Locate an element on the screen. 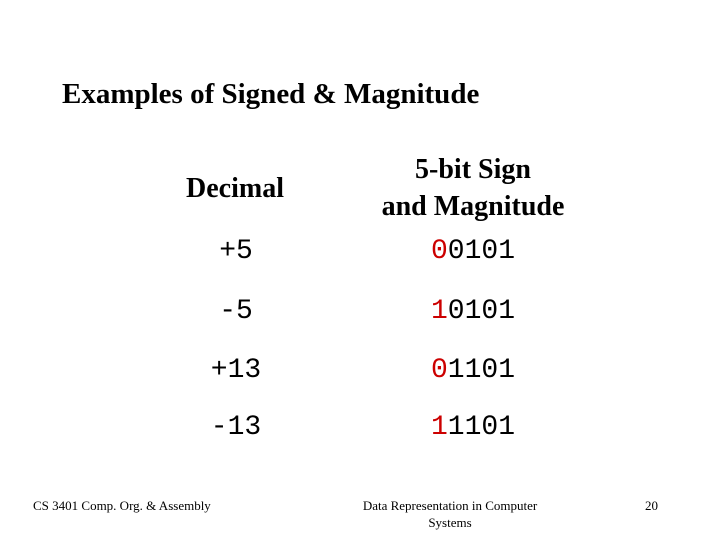 The height and width of the screenshot is (540, 720). header-line: Decimal is located at coordinates (235, 188).